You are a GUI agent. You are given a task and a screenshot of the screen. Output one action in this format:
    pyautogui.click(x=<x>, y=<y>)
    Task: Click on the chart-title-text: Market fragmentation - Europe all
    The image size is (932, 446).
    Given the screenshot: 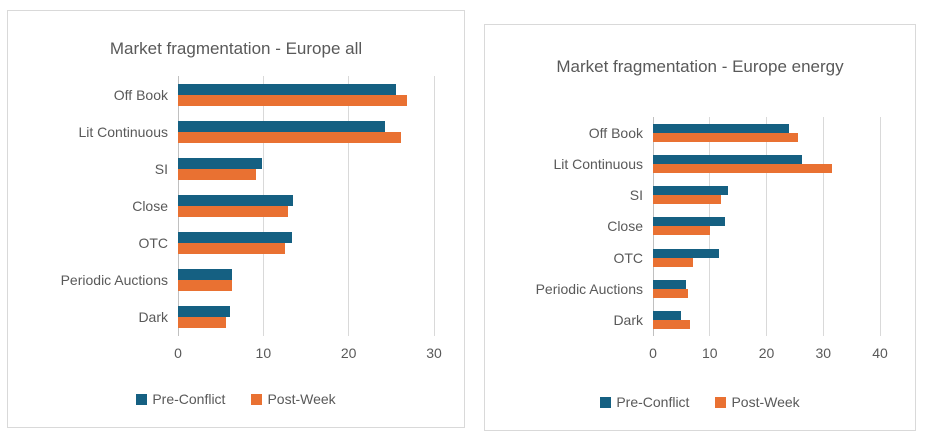 What is the action you would take?
    pyautogui.click(x=236, y=48)
    